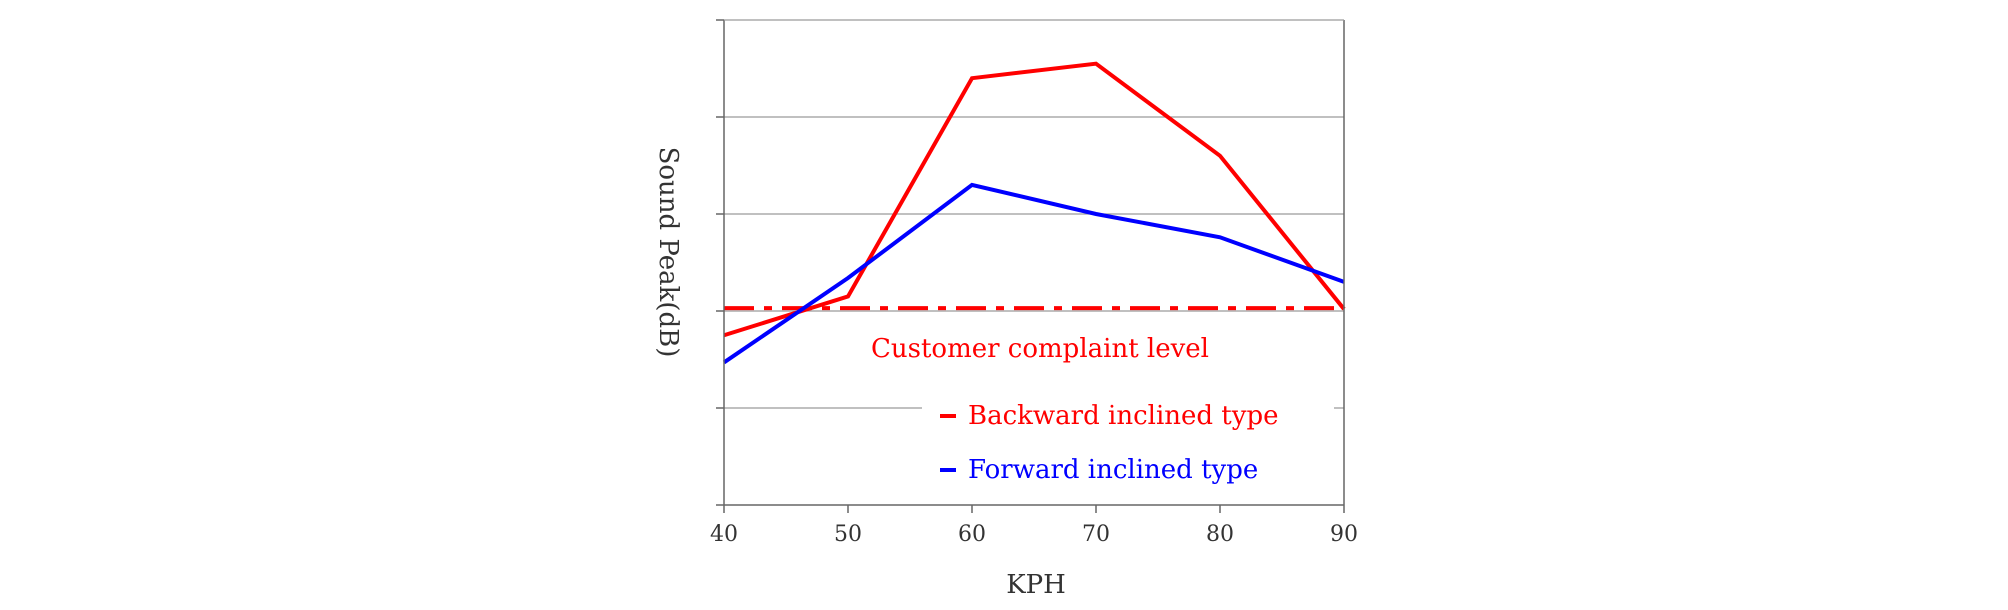 Image resolution: width=2008 pixels, height=610 pixels. Describe the element at coordinates (1220, 534) in the screenshot. I see `x-tick-label: 80` at that location.